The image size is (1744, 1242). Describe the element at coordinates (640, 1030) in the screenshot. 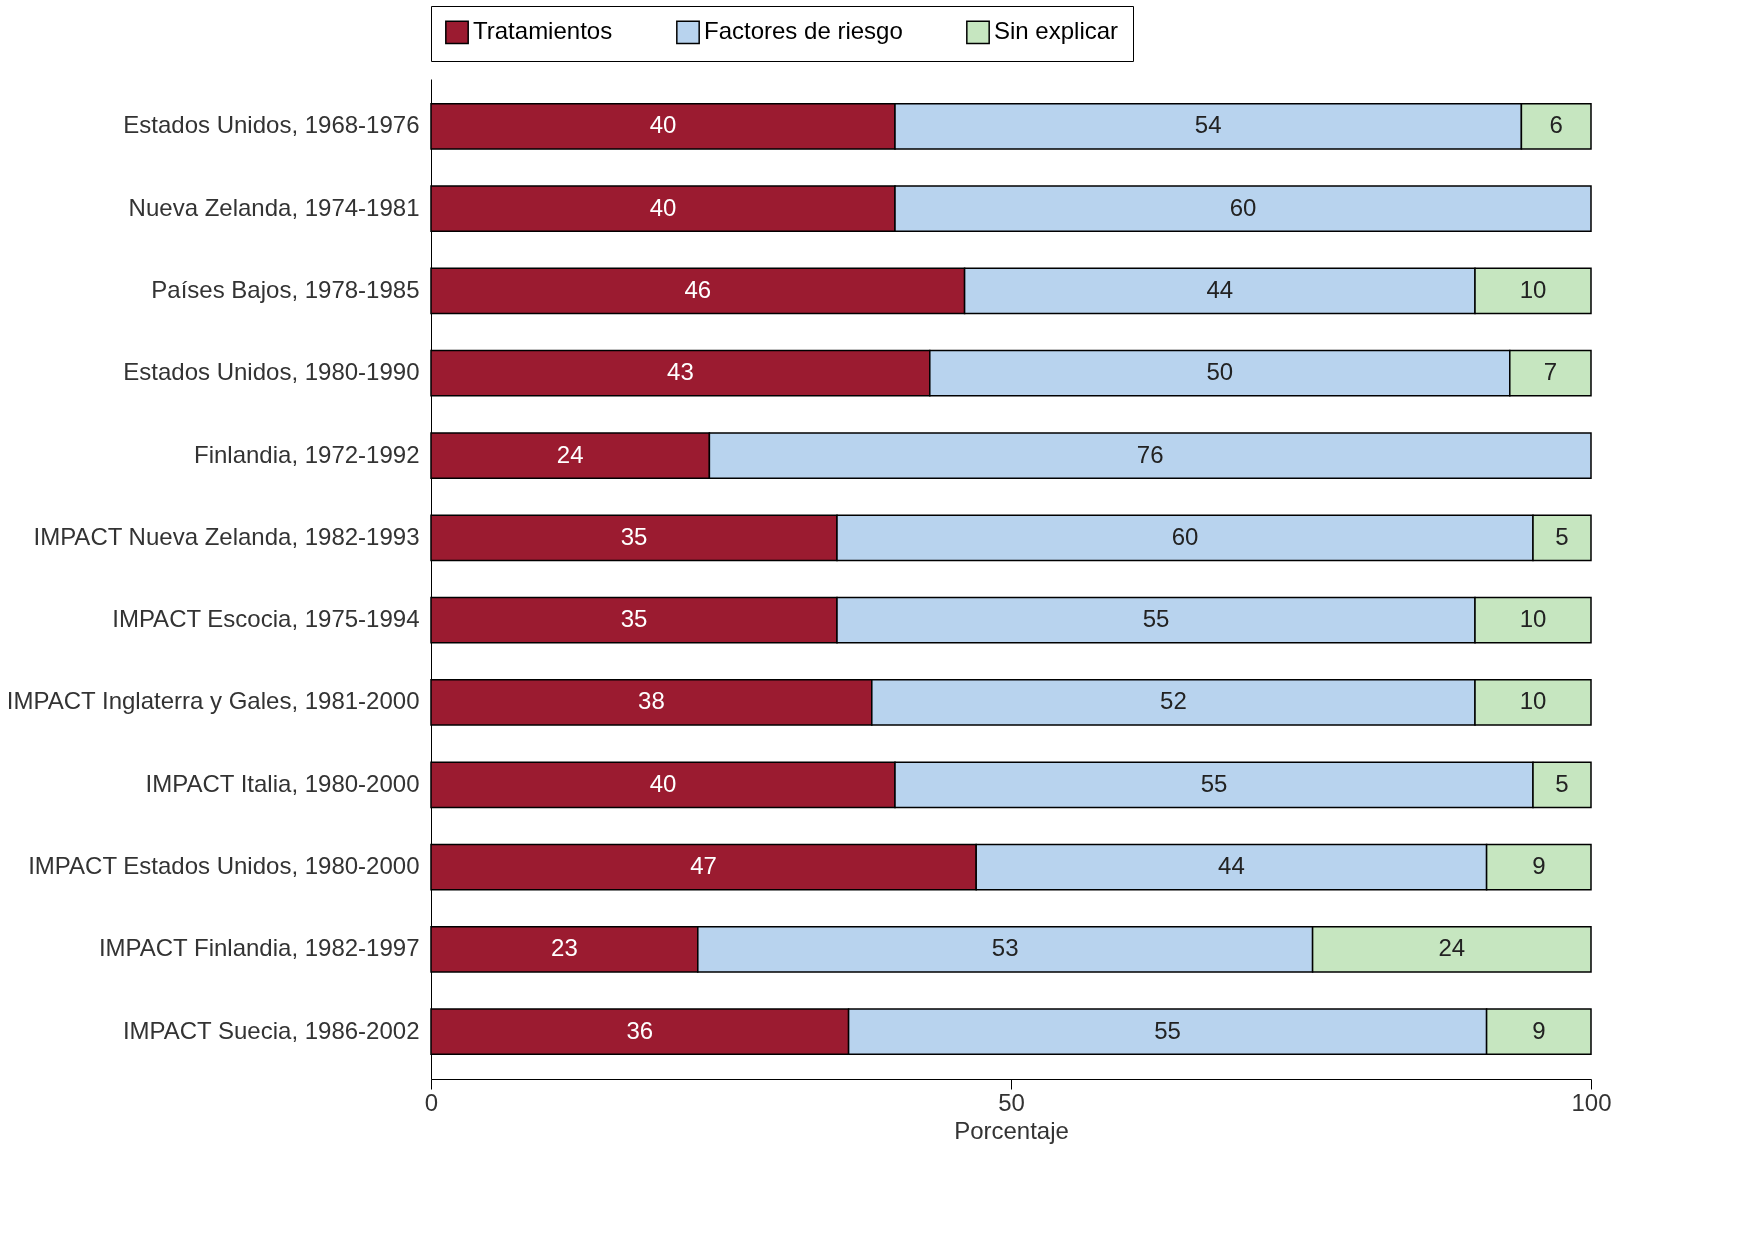

I see `data-label: 36` at that location.